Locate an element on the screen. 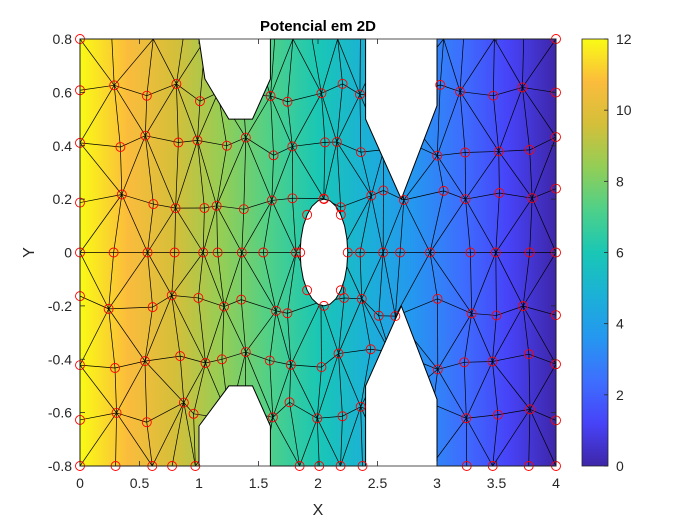 The width and height of the screenshot is (700, 525). y-tick-label: 0.8 is located at coordinates (63, 39).